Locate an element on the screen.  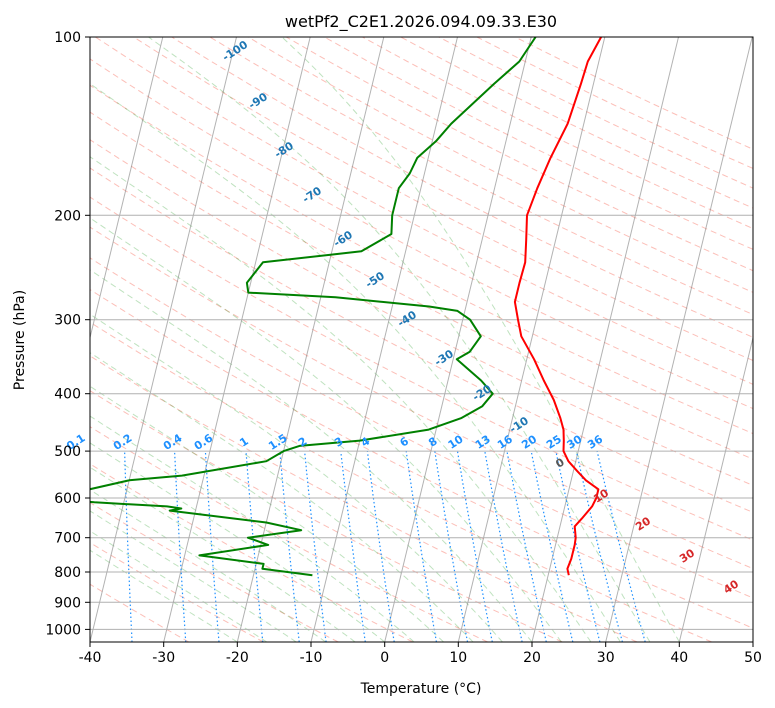
y-axis-label: Pressure (hPa) is located at coordinates (20, 340).